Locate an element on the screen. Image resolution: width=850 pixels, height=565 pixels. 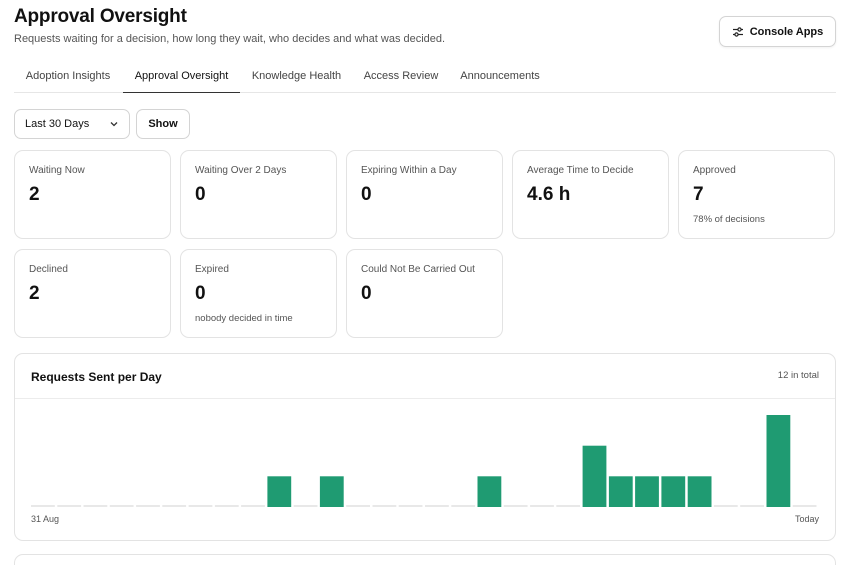
stat-card-could-not-be-carried-out: Could Not Be Carried Out 0 is located at coordinates (424, 293).